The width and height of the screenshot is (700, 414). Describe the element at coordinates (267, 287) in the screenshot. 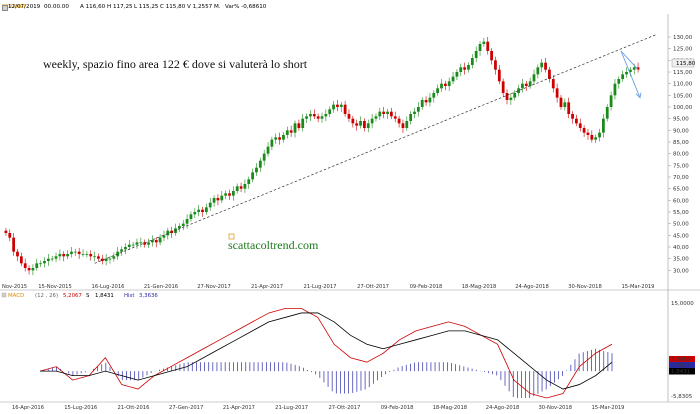

I see `price-x-tick-label: 21-Apr-2017` at that location.